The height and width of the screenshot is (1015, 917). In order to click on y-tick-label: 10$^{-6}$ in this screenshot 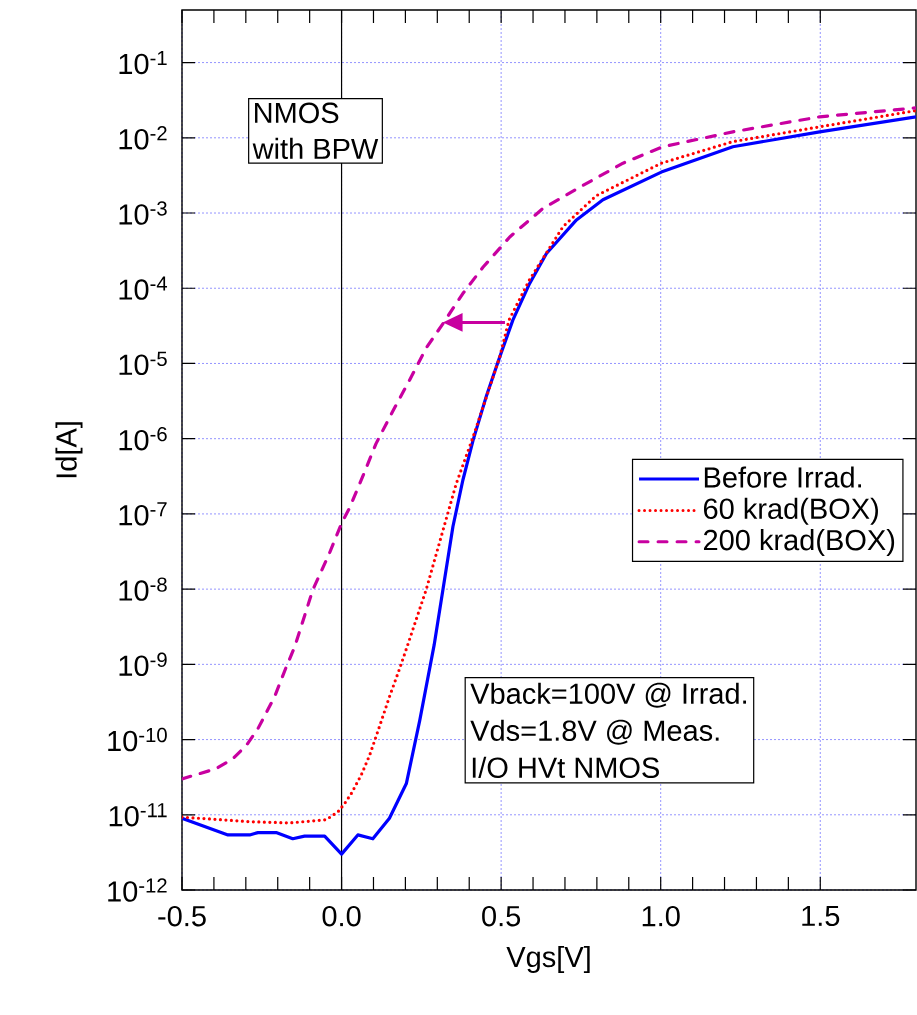, I will do `click(143, 438)`.